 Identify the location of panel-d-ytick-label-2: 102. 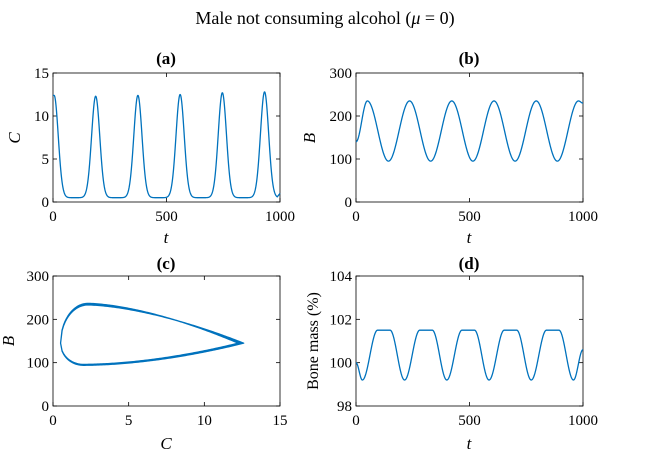
(341, 320).